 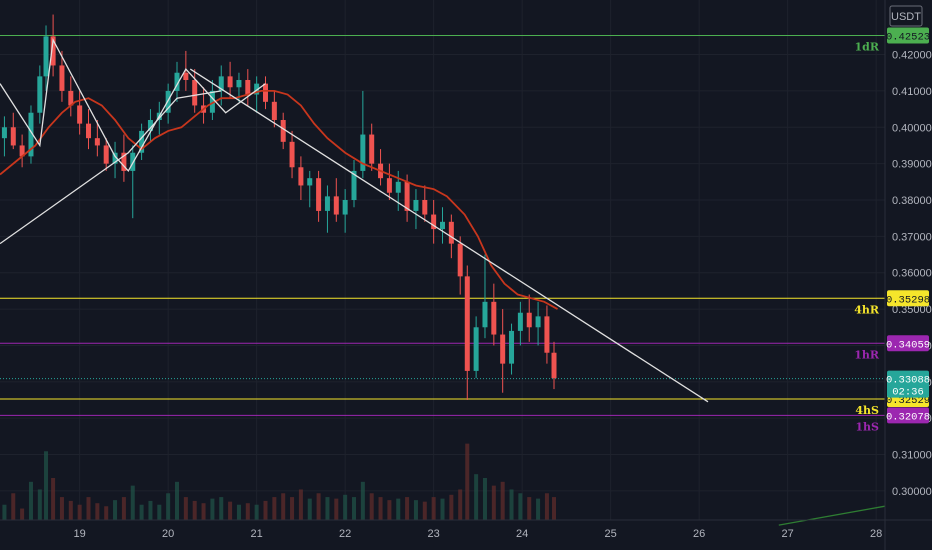 I want to click on y-tick-label: 0.35000, so click(x=912, y=310).